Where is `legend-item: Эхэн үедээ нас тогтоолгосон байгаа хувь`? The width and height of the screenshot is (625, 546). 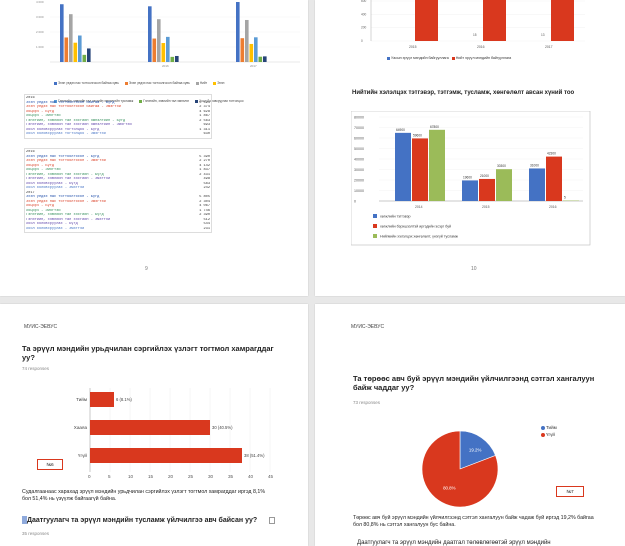
legend-item: Эхэн үедээ нас тогтоолгосон байгаа хувь is located at coordinates (86, 83).